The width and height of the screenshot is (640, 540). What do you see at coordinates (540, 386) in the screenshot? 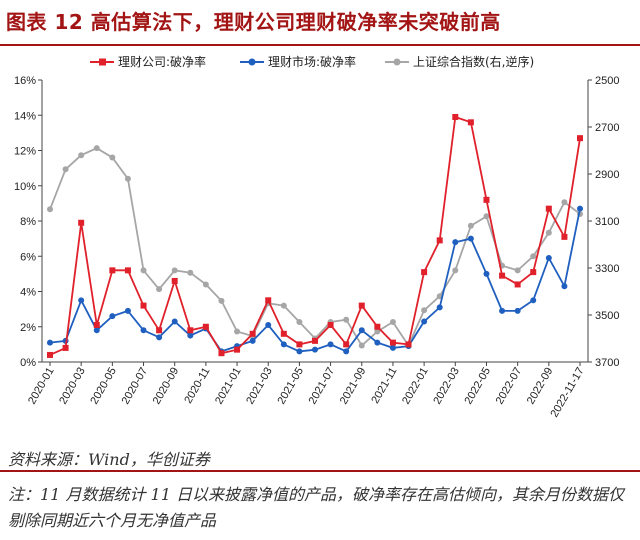
I see `x-tick-label: 2022-09` at bounding box center [540, 386].